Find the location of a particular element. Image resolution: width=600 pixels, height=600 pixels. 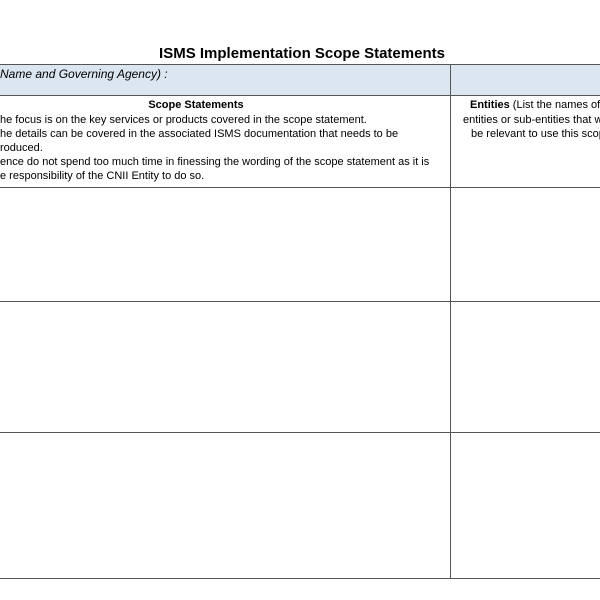

entities-header-bold: Entities is located at coordinates (490, 105).